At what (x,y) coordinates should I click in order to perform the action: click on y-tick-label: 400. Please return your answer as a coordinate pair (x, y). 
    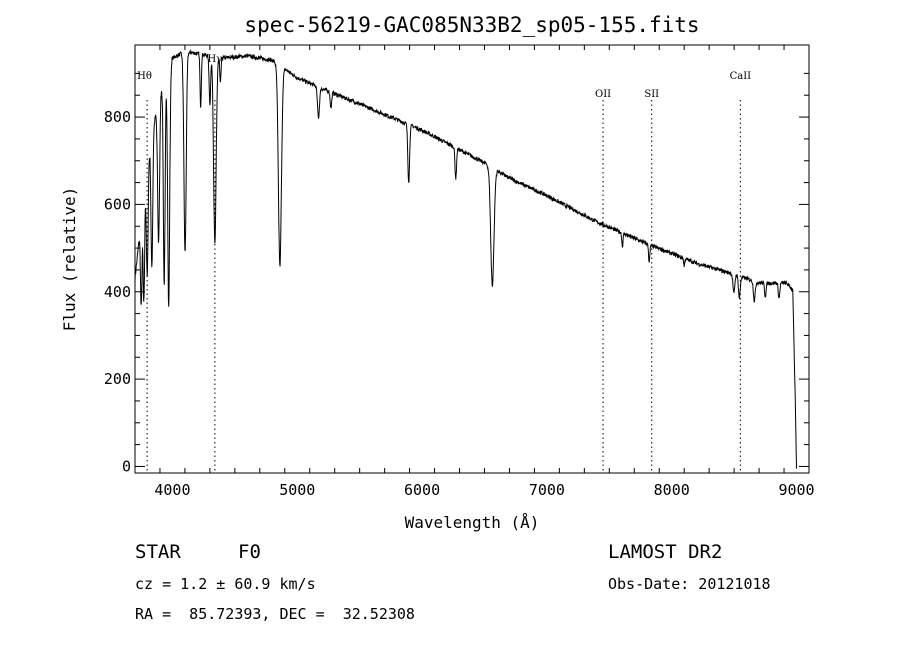
    Looking at the image, I should click on (117, 292).